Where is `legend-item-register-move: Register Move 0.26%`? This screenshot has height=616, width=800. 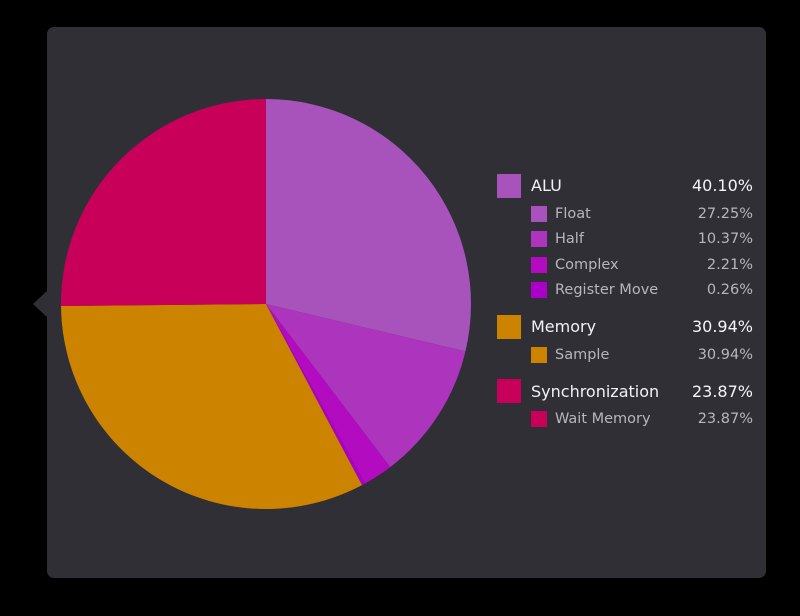 legend-item-register-move: Register Move 0.26% is located at coordinates (625, 291).